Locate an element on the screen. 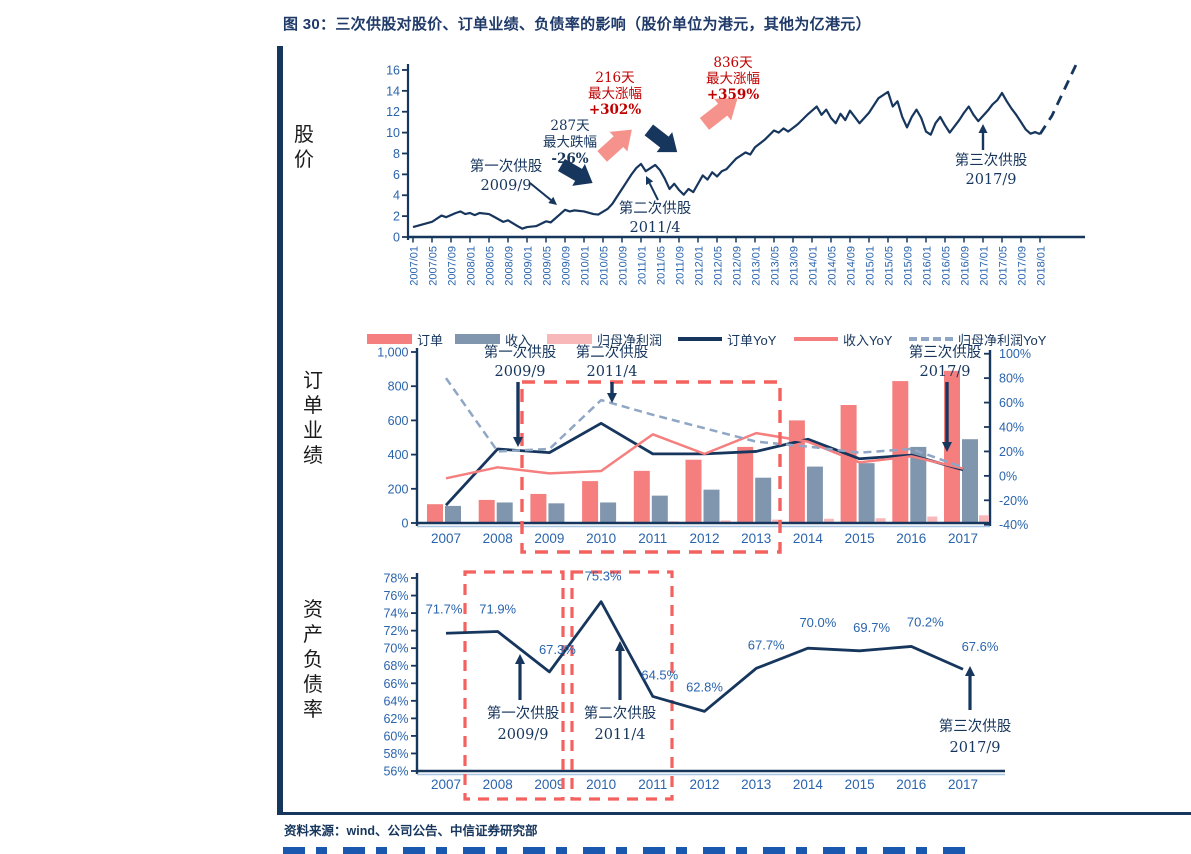 The width and height of the screenshot is (1191, 854). debt-issue-arrow-2-head is located at coordinates (620, 646).